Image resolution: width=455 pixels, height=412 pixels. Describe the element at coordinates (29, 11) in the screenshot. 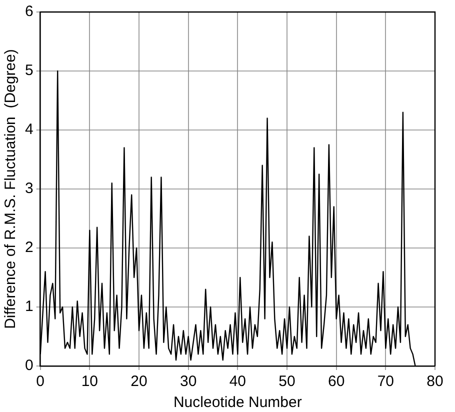

I see `y-tick-label: 6` at that location.